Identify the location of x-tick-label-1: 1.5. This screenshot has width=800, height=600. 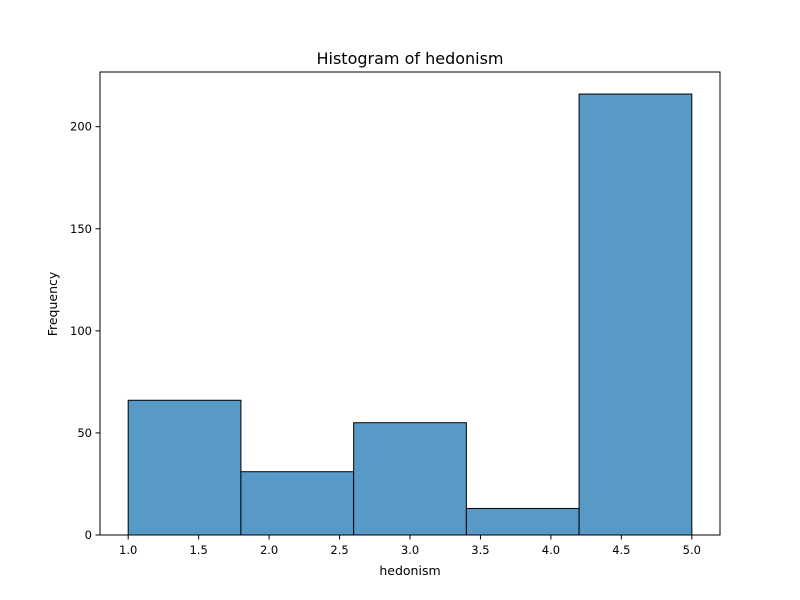
(198, 550).